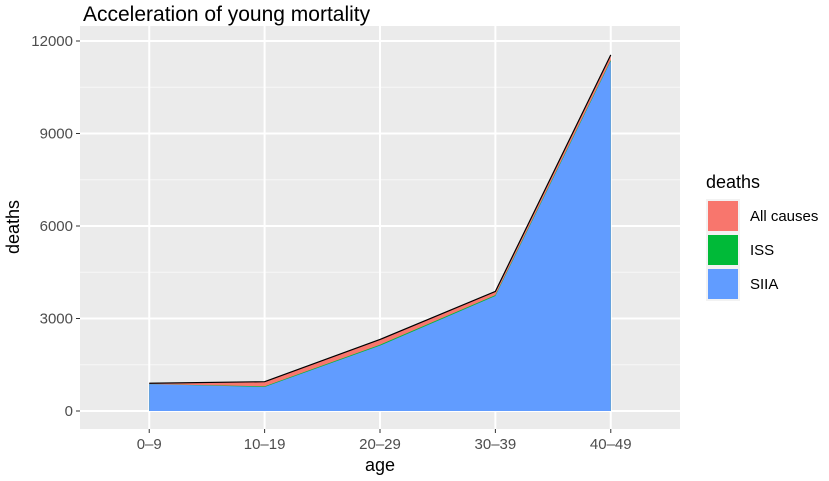 The image size is (829, 481). I want to click on legend-label: SIIA, so click(764, 284).